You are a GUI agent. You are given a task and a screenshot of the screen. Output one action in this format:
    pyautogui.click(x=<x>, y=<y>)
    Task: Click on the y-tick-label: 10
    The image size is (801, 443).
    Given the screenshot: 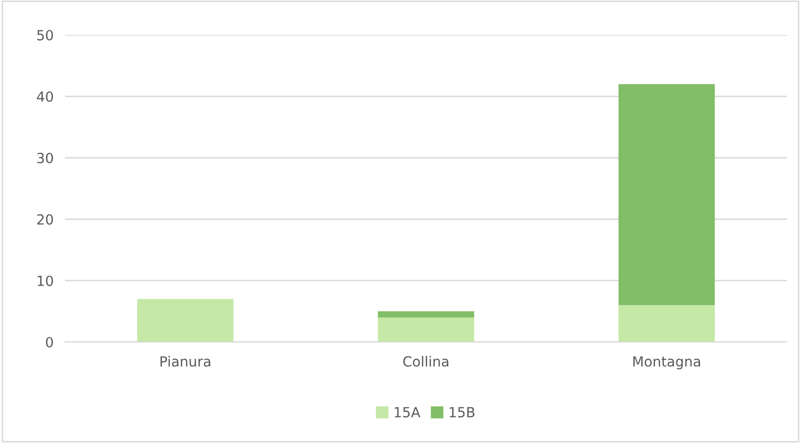 What is the action you would take?
    pyautogui.click(x=45, y=281)
    